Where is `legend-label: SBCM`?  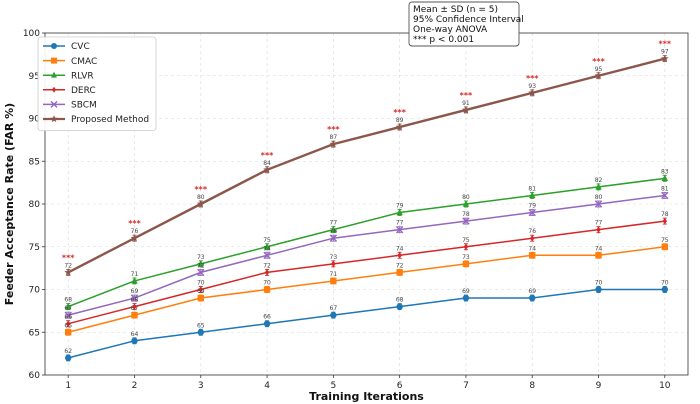
legend-label: SBCM is located at coordinates (84, 106).